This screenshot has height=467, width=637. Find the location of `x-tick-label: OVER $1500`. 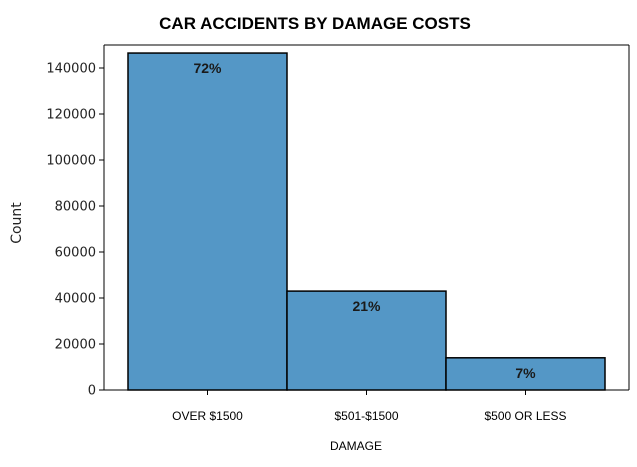

x-tick-label: OVER $1500 is located at coordinates (207, 416).